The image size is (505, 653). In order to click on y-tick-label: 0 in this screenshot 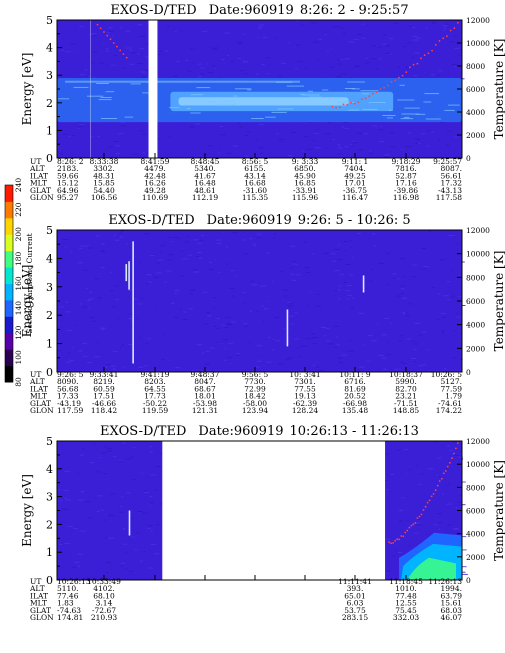, I will do `click(49, 372)`.